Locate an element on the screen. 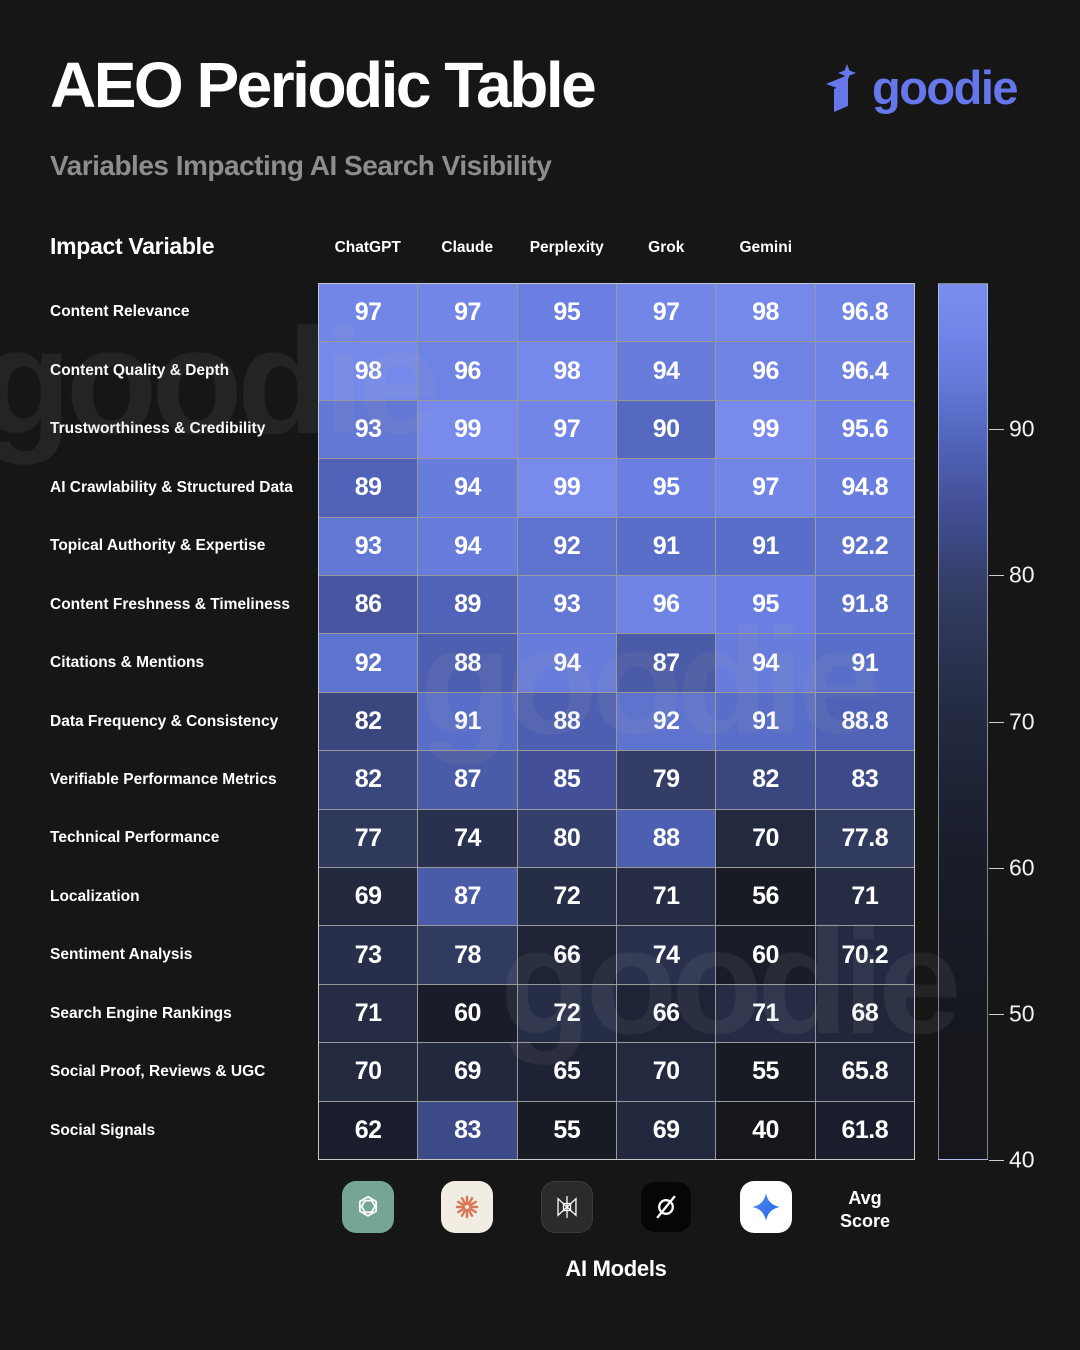  goodie-sparkle-icon is located at coordinates (844, 90).